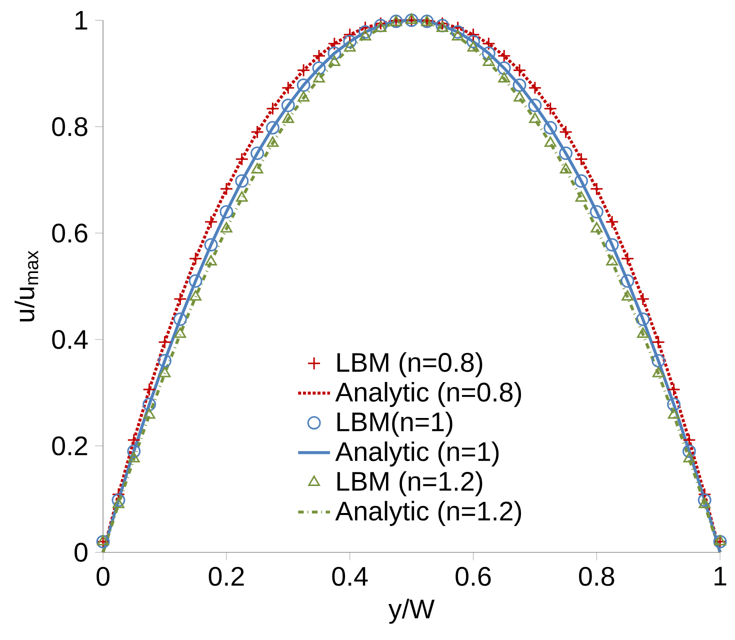 The image size is (735, 640). I want to click on y-tick-label: 0.6, so click(70, 232).